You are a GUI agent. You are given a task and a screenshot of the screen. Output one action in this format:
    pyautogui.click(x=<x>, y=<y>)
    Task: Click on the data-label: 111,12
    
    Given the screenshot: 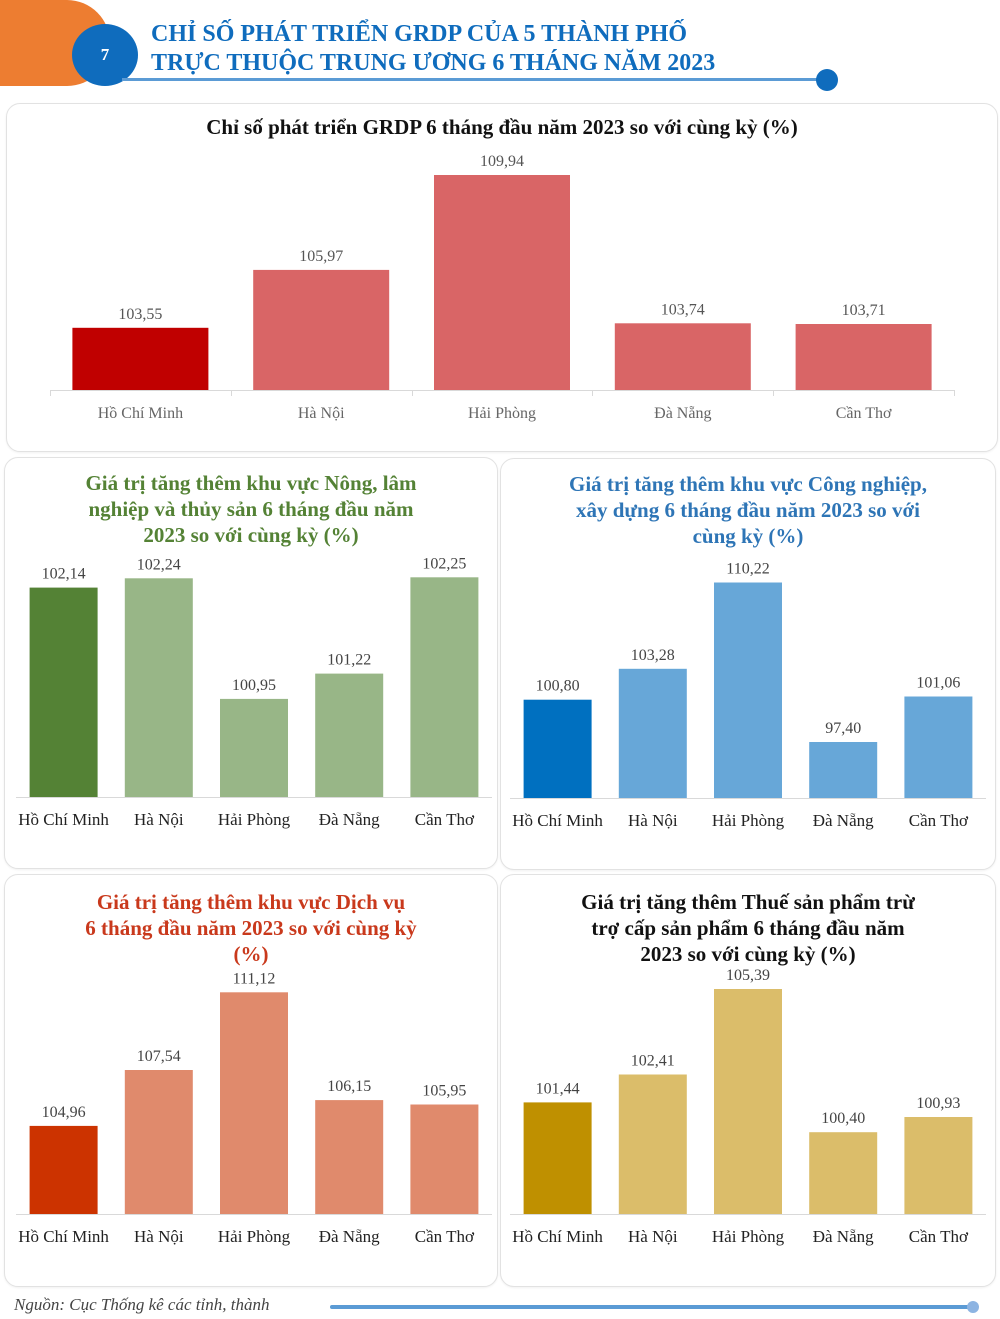 What is the action you would take?
    pyautogui.click(x=254, y=978)
    